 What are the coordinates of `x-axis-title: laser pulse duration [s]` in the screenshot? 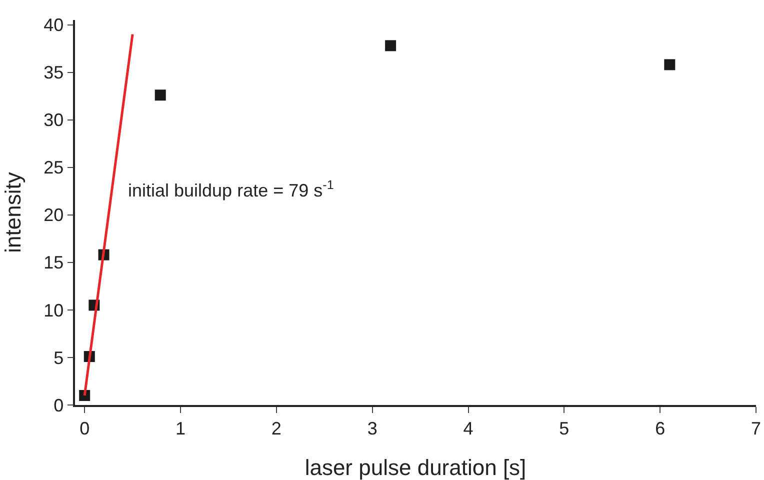 It's located at (415, 467).